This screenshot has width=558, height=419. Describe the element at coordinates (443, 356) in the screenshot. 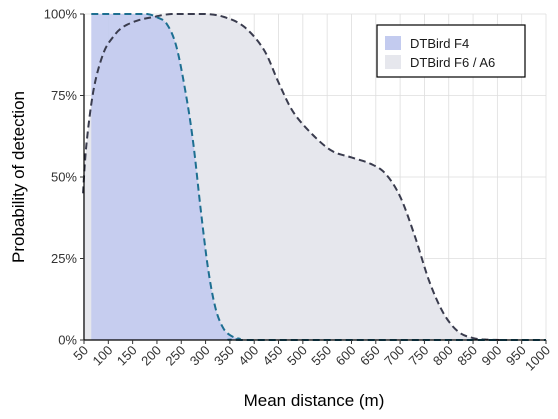

I see `x-tick-label: 800` at that location.